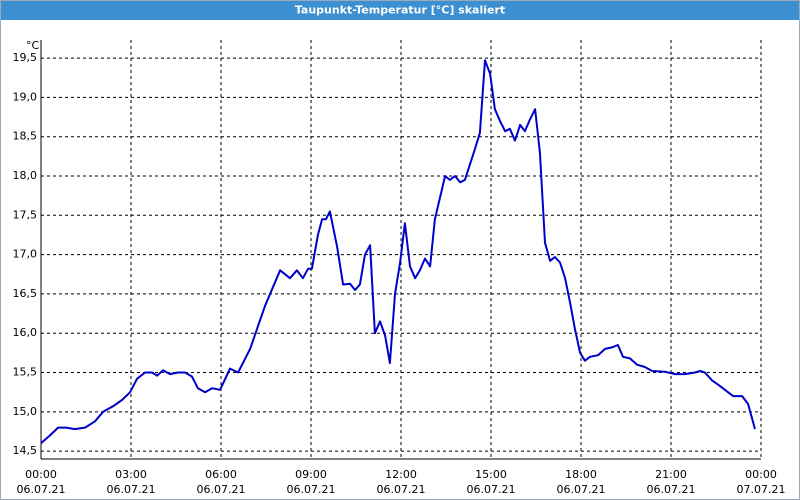 The height and width of the screenshot is (500, 800). What do you see at coordinates (25, 214) in the screenshot?
I see `y-tick-label: 17,5` at bounding box center [25, 214].